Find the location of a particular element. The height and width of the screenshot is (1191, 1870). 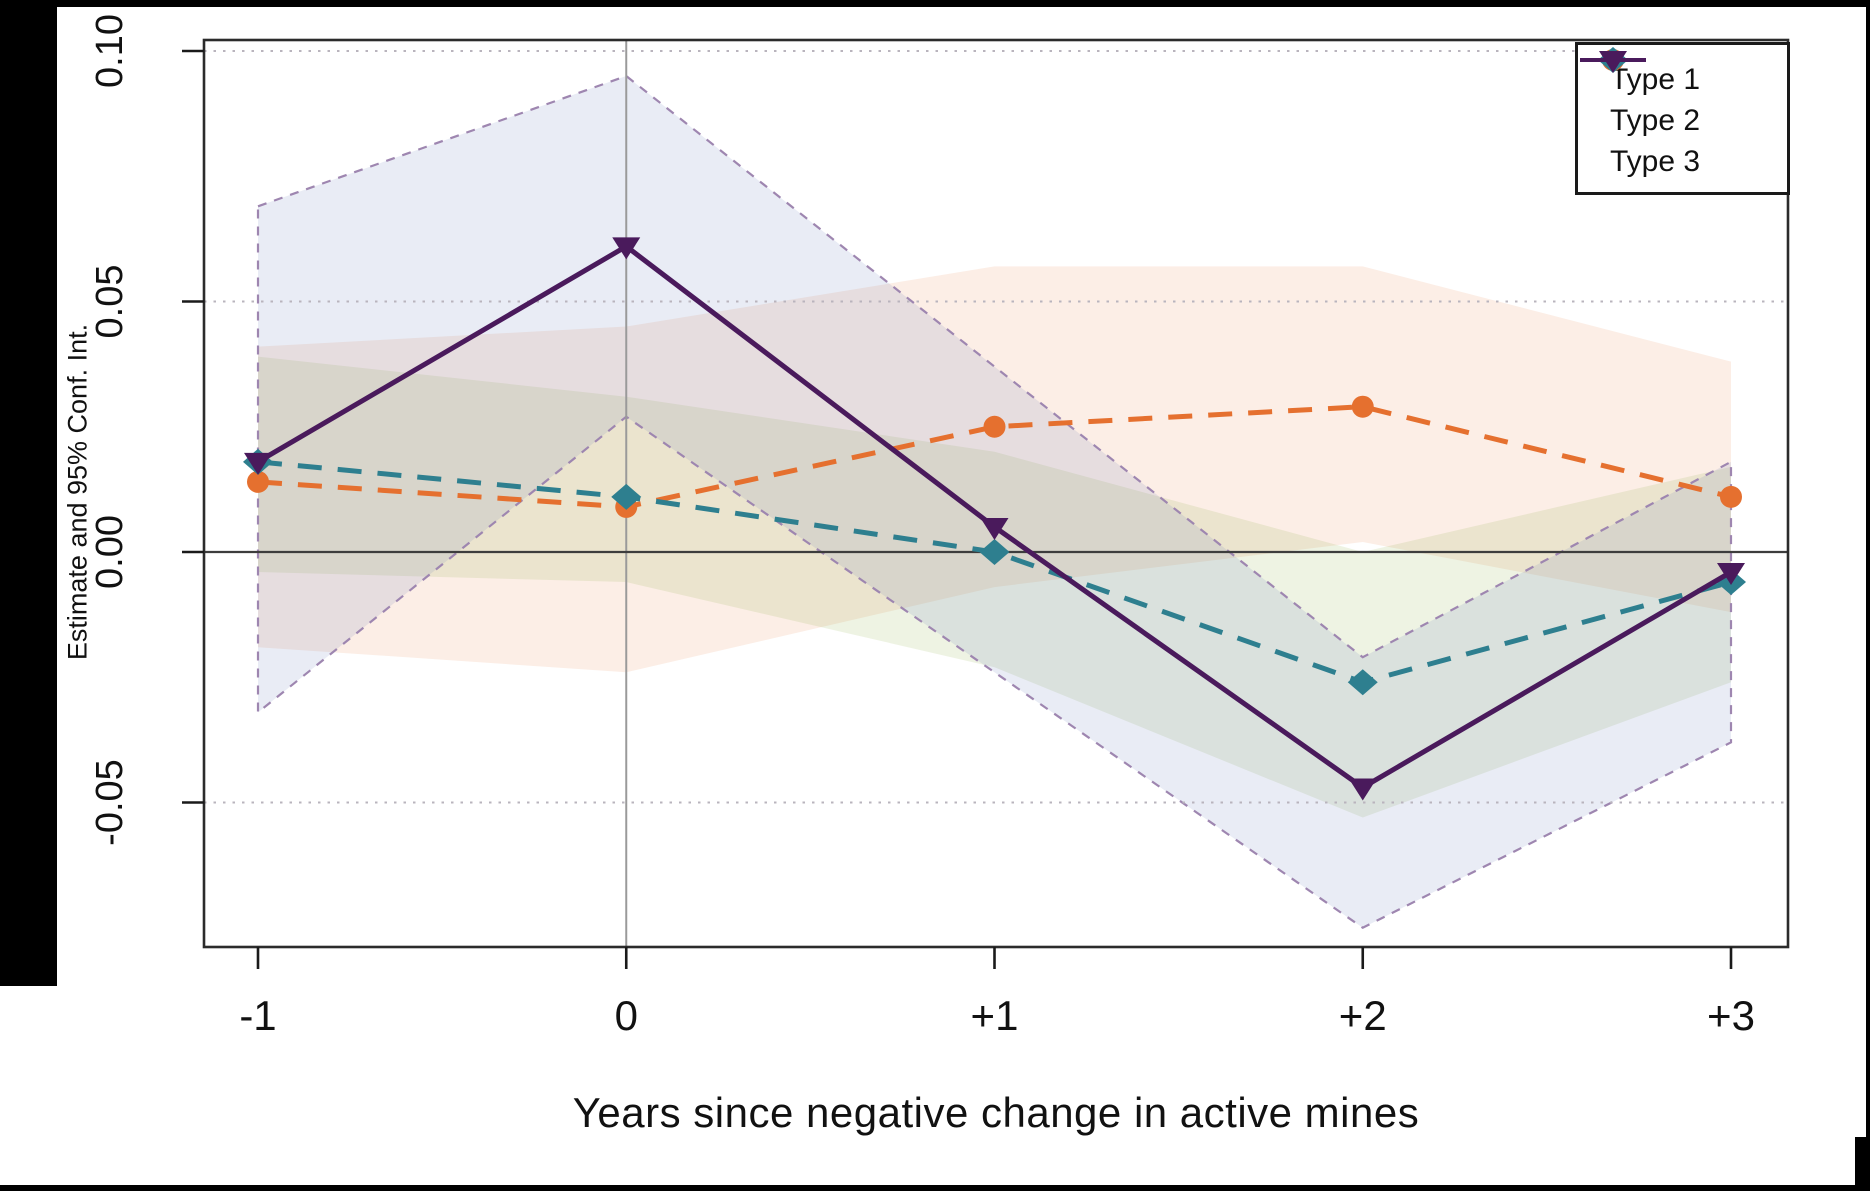

legend-label-type-3: Type 3 is located at coordinates (1655, 161).